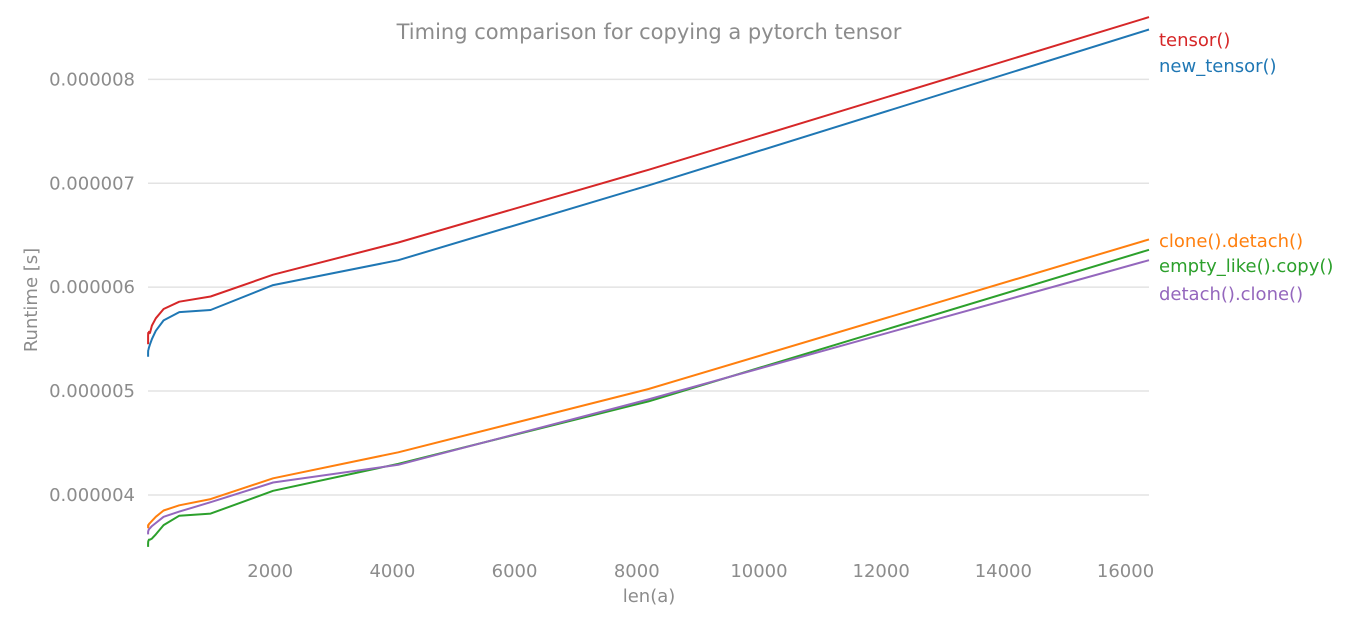  Describe the element at coordinates (92, 183) in the screenshot. I see `y-tick-label: 0.000007` at that location.